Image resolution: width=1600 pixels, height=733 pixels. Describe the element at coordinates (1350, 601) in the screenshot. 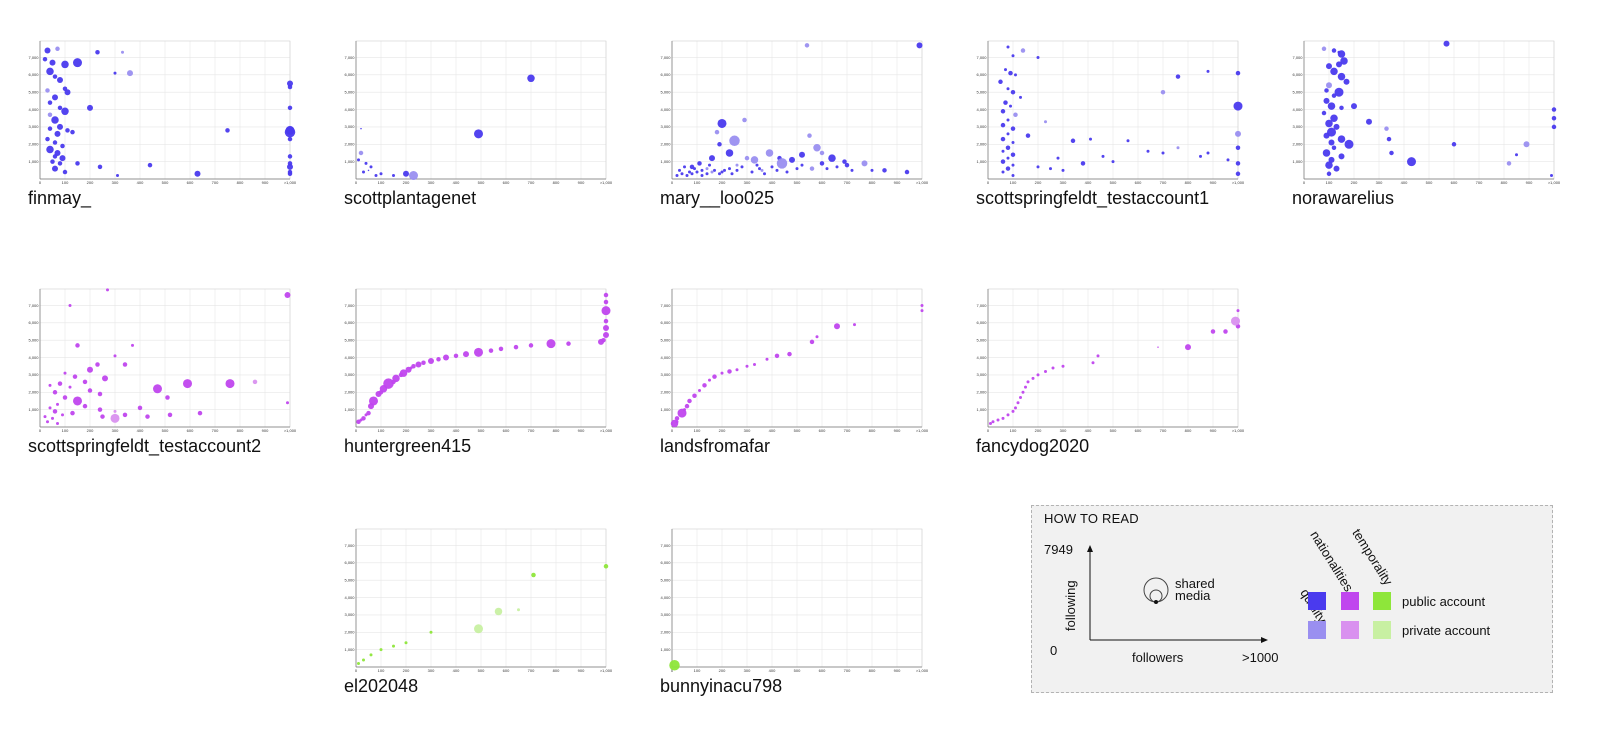

I see `swatch-quality-public` at that location.